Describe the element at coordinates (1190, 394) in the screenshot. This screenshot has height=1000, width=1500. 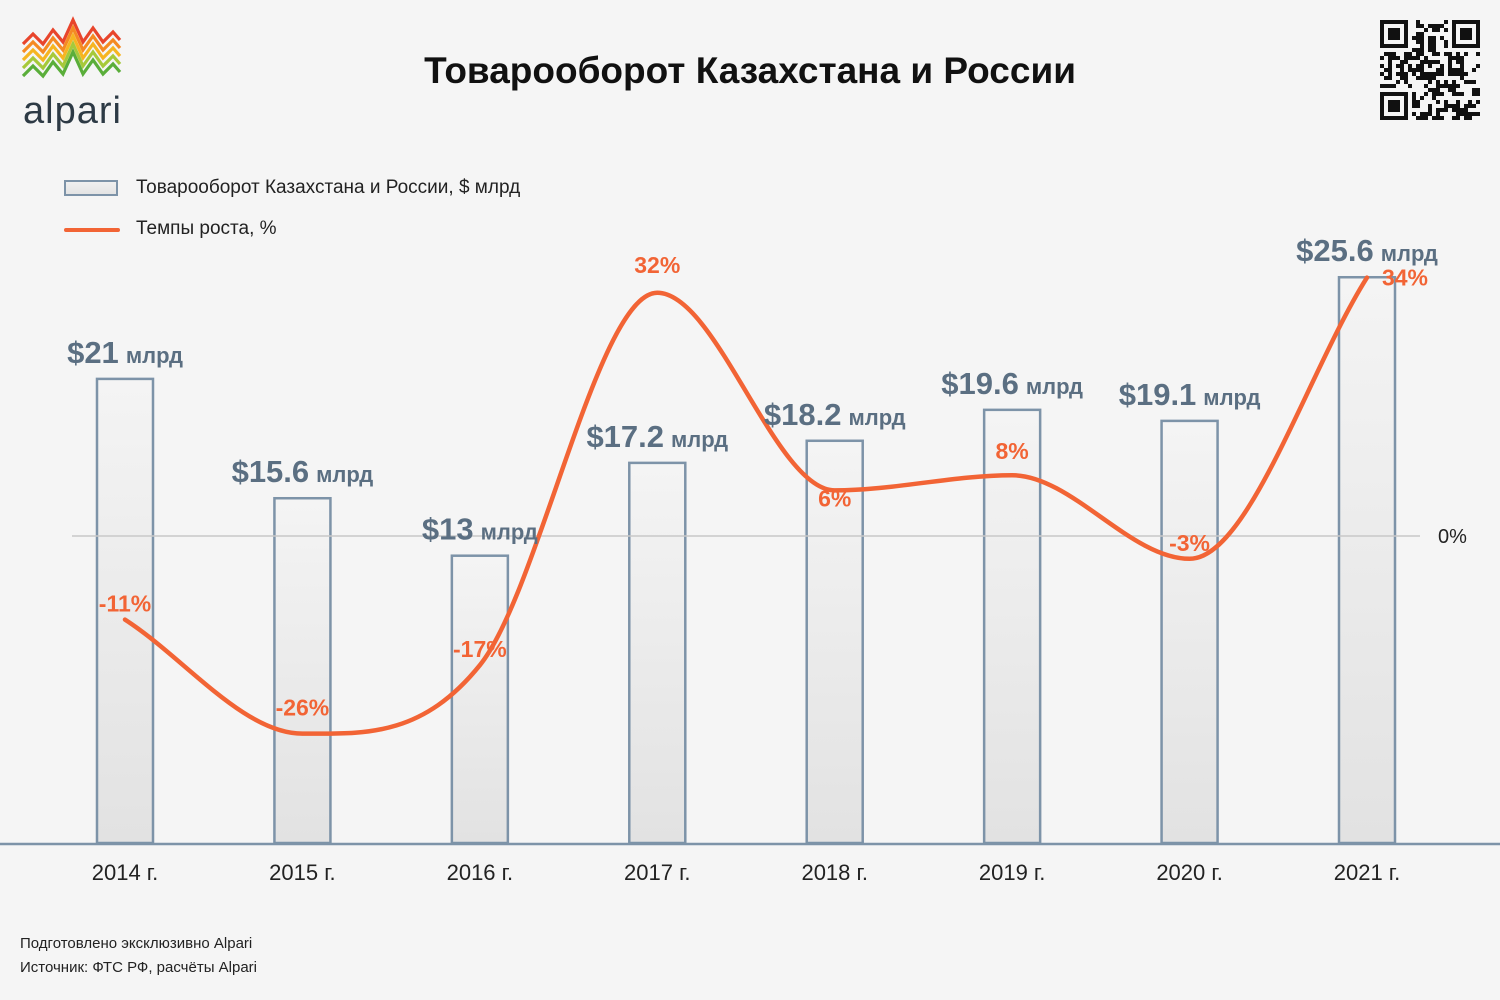
I see `bar-value-label: $19.1 млрд` at that location.